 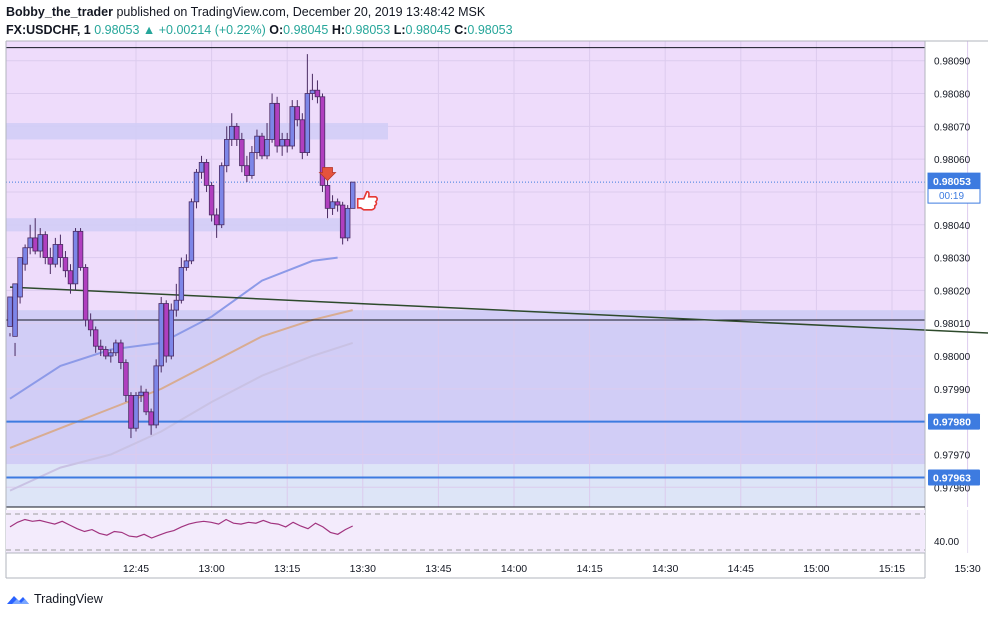 What do you see at coordinates (211, 569) in the screenshot?
I see `time-tick-label: 13:00` at bounding box center [211, 569].